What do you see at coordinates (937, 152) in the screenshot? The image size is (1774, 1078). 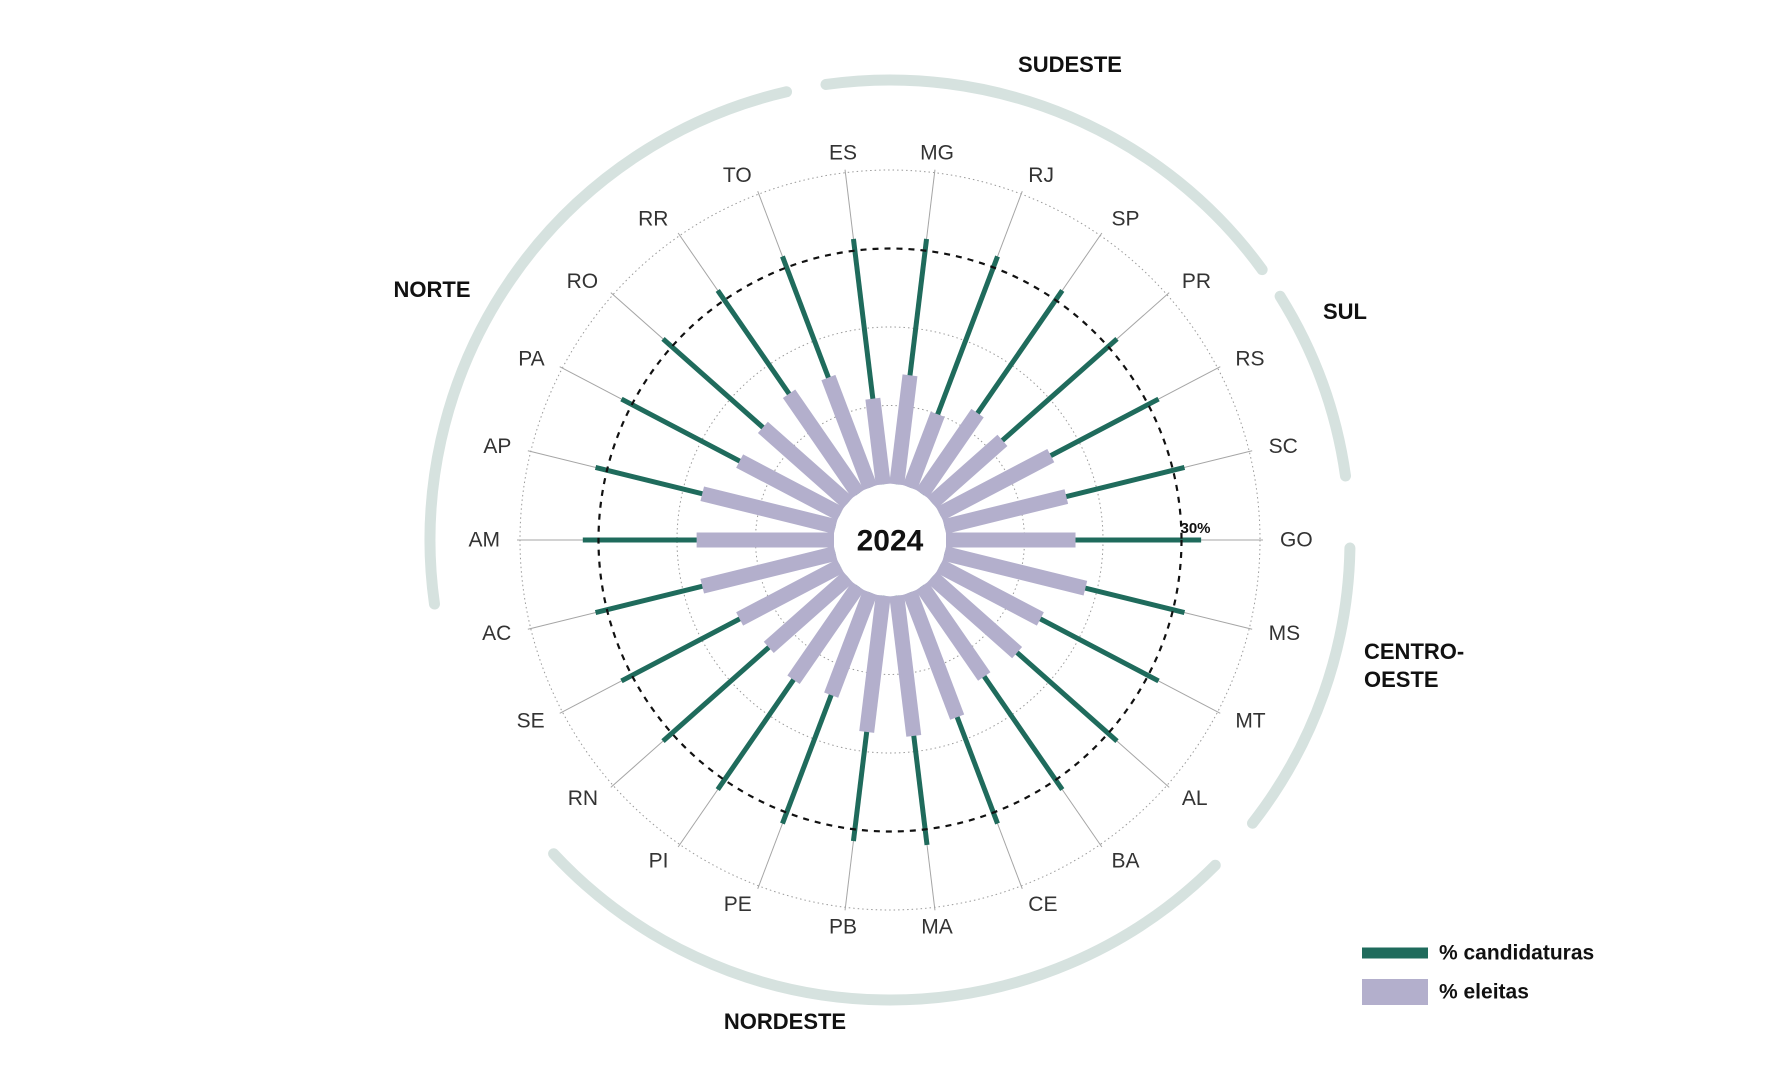 I see `state-label-mg: MG` at bounding box center [937, 152].